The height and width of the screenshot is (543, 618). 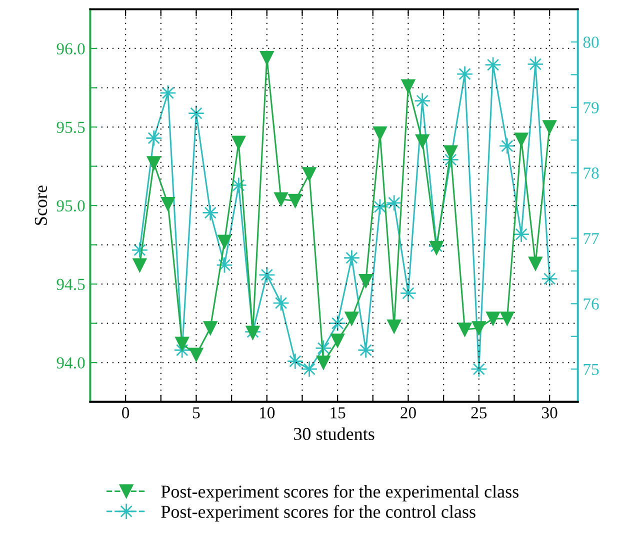 I want to click on y2-tick-label: 79, so click(x=591, y=108).